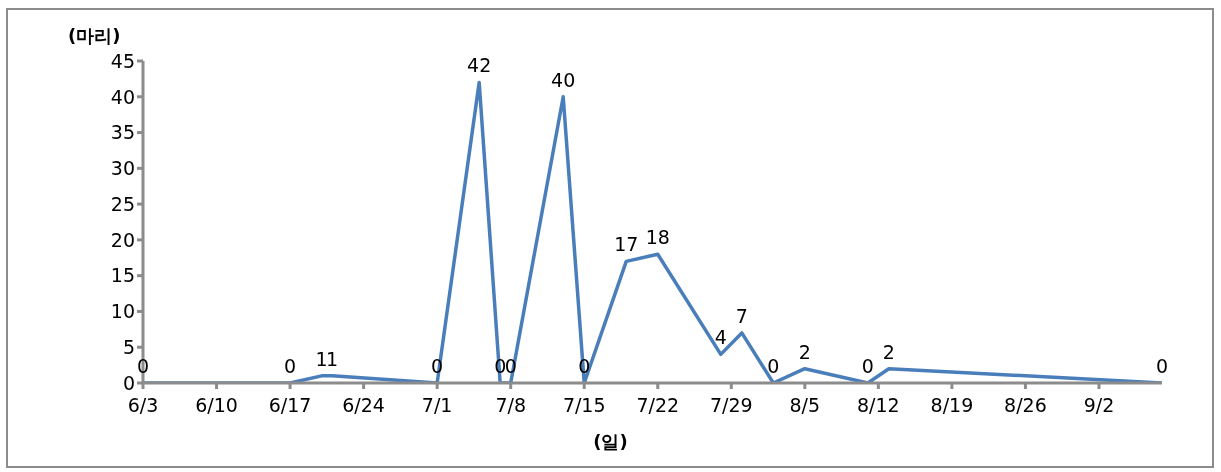 The width and height of the screenshot is (1221, 472). I want to click on data-label: 18, so click(657, 237).